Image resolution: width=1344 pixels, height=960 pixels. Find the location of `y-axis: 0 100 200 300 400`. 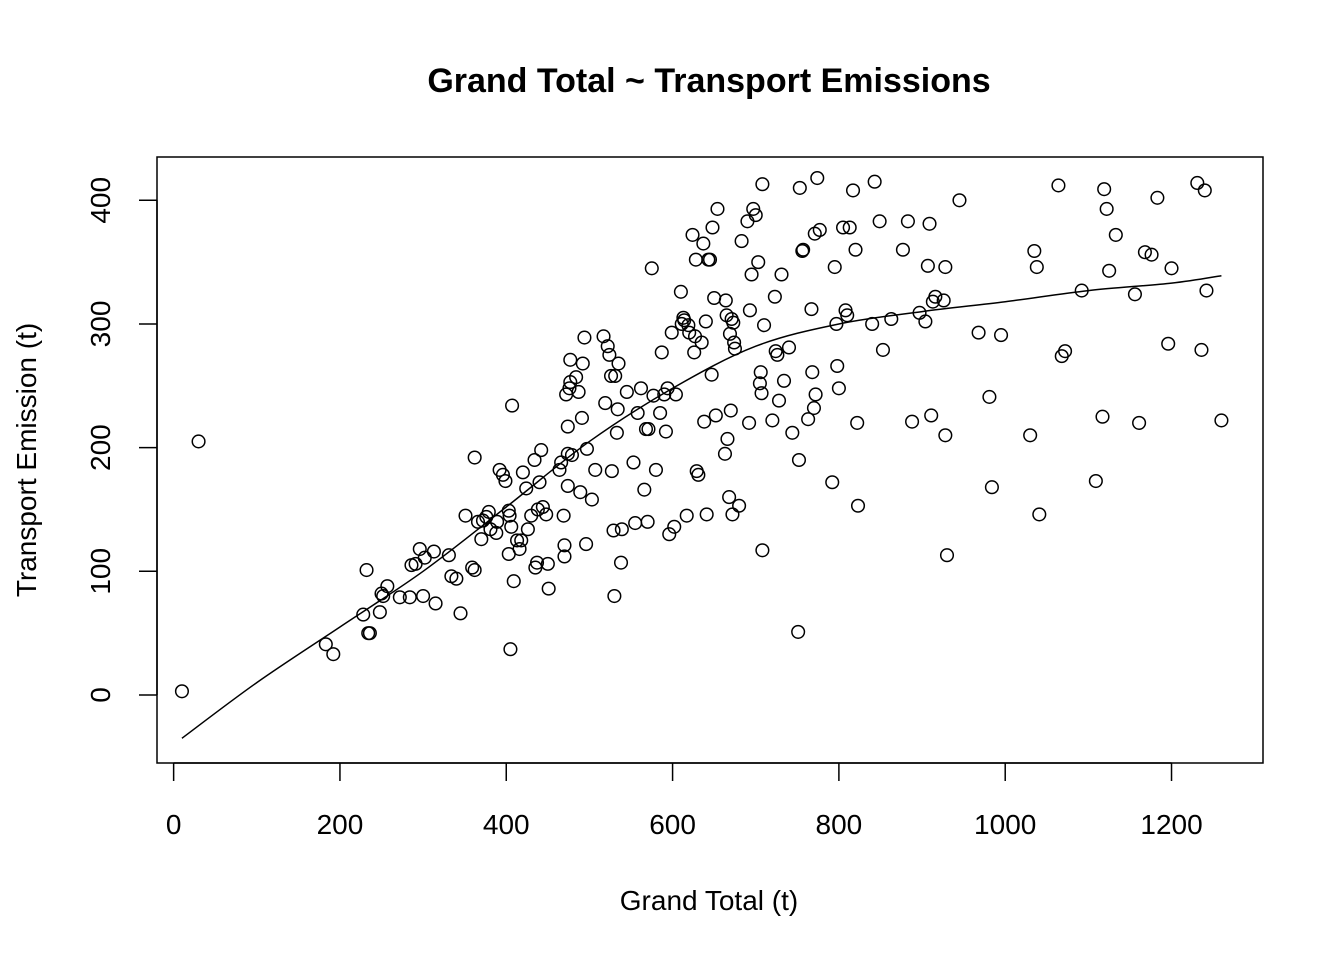

y-axis: 0 100 200 300 400 is located at coordinates (121, 440).